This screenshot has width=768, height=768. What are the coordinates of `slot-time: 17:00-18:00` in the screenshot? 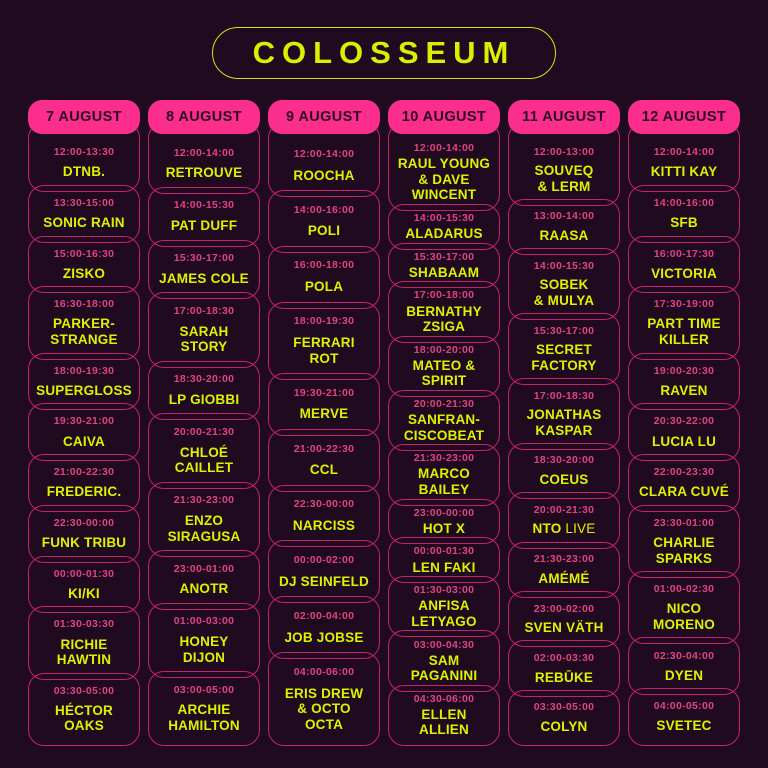 It's located at (444, 295).